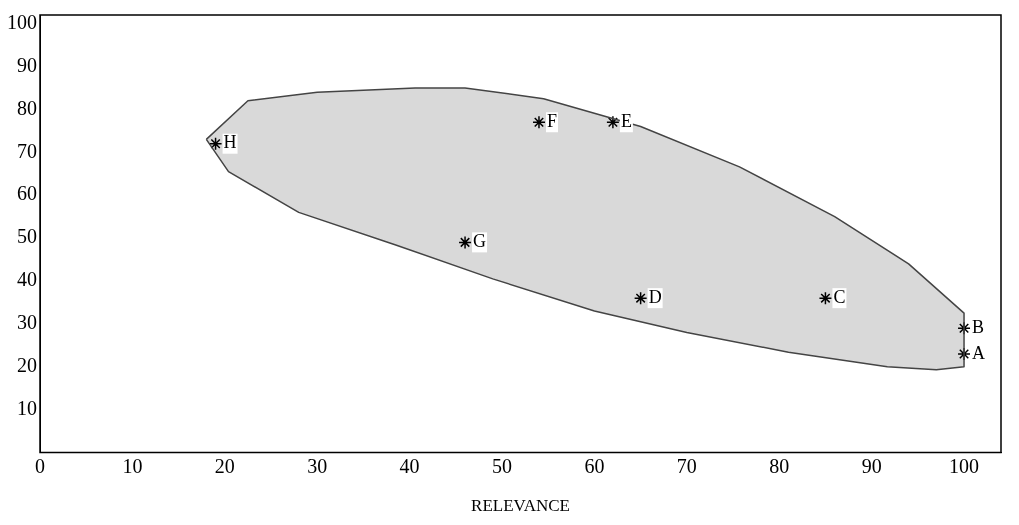  Describe the element at coordinates (27, 279) in the screenshot. I see `y-tick-label: 40` at that location.